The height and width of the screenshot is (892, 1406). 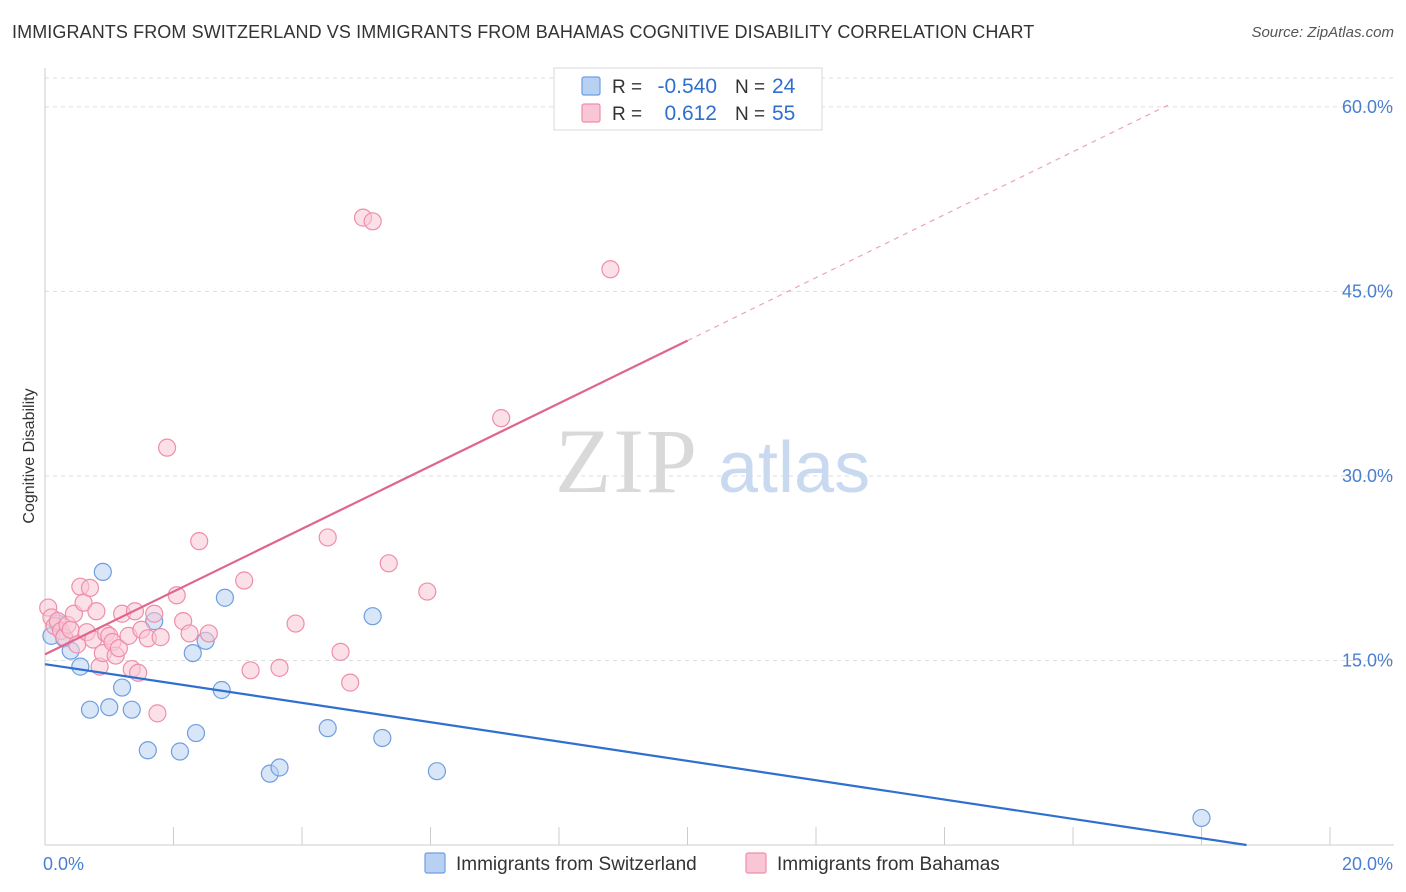 What do you see at coordinates (783, 113) in the screenshot?
I see `n-value: 55` at bounding box center [783, 113].